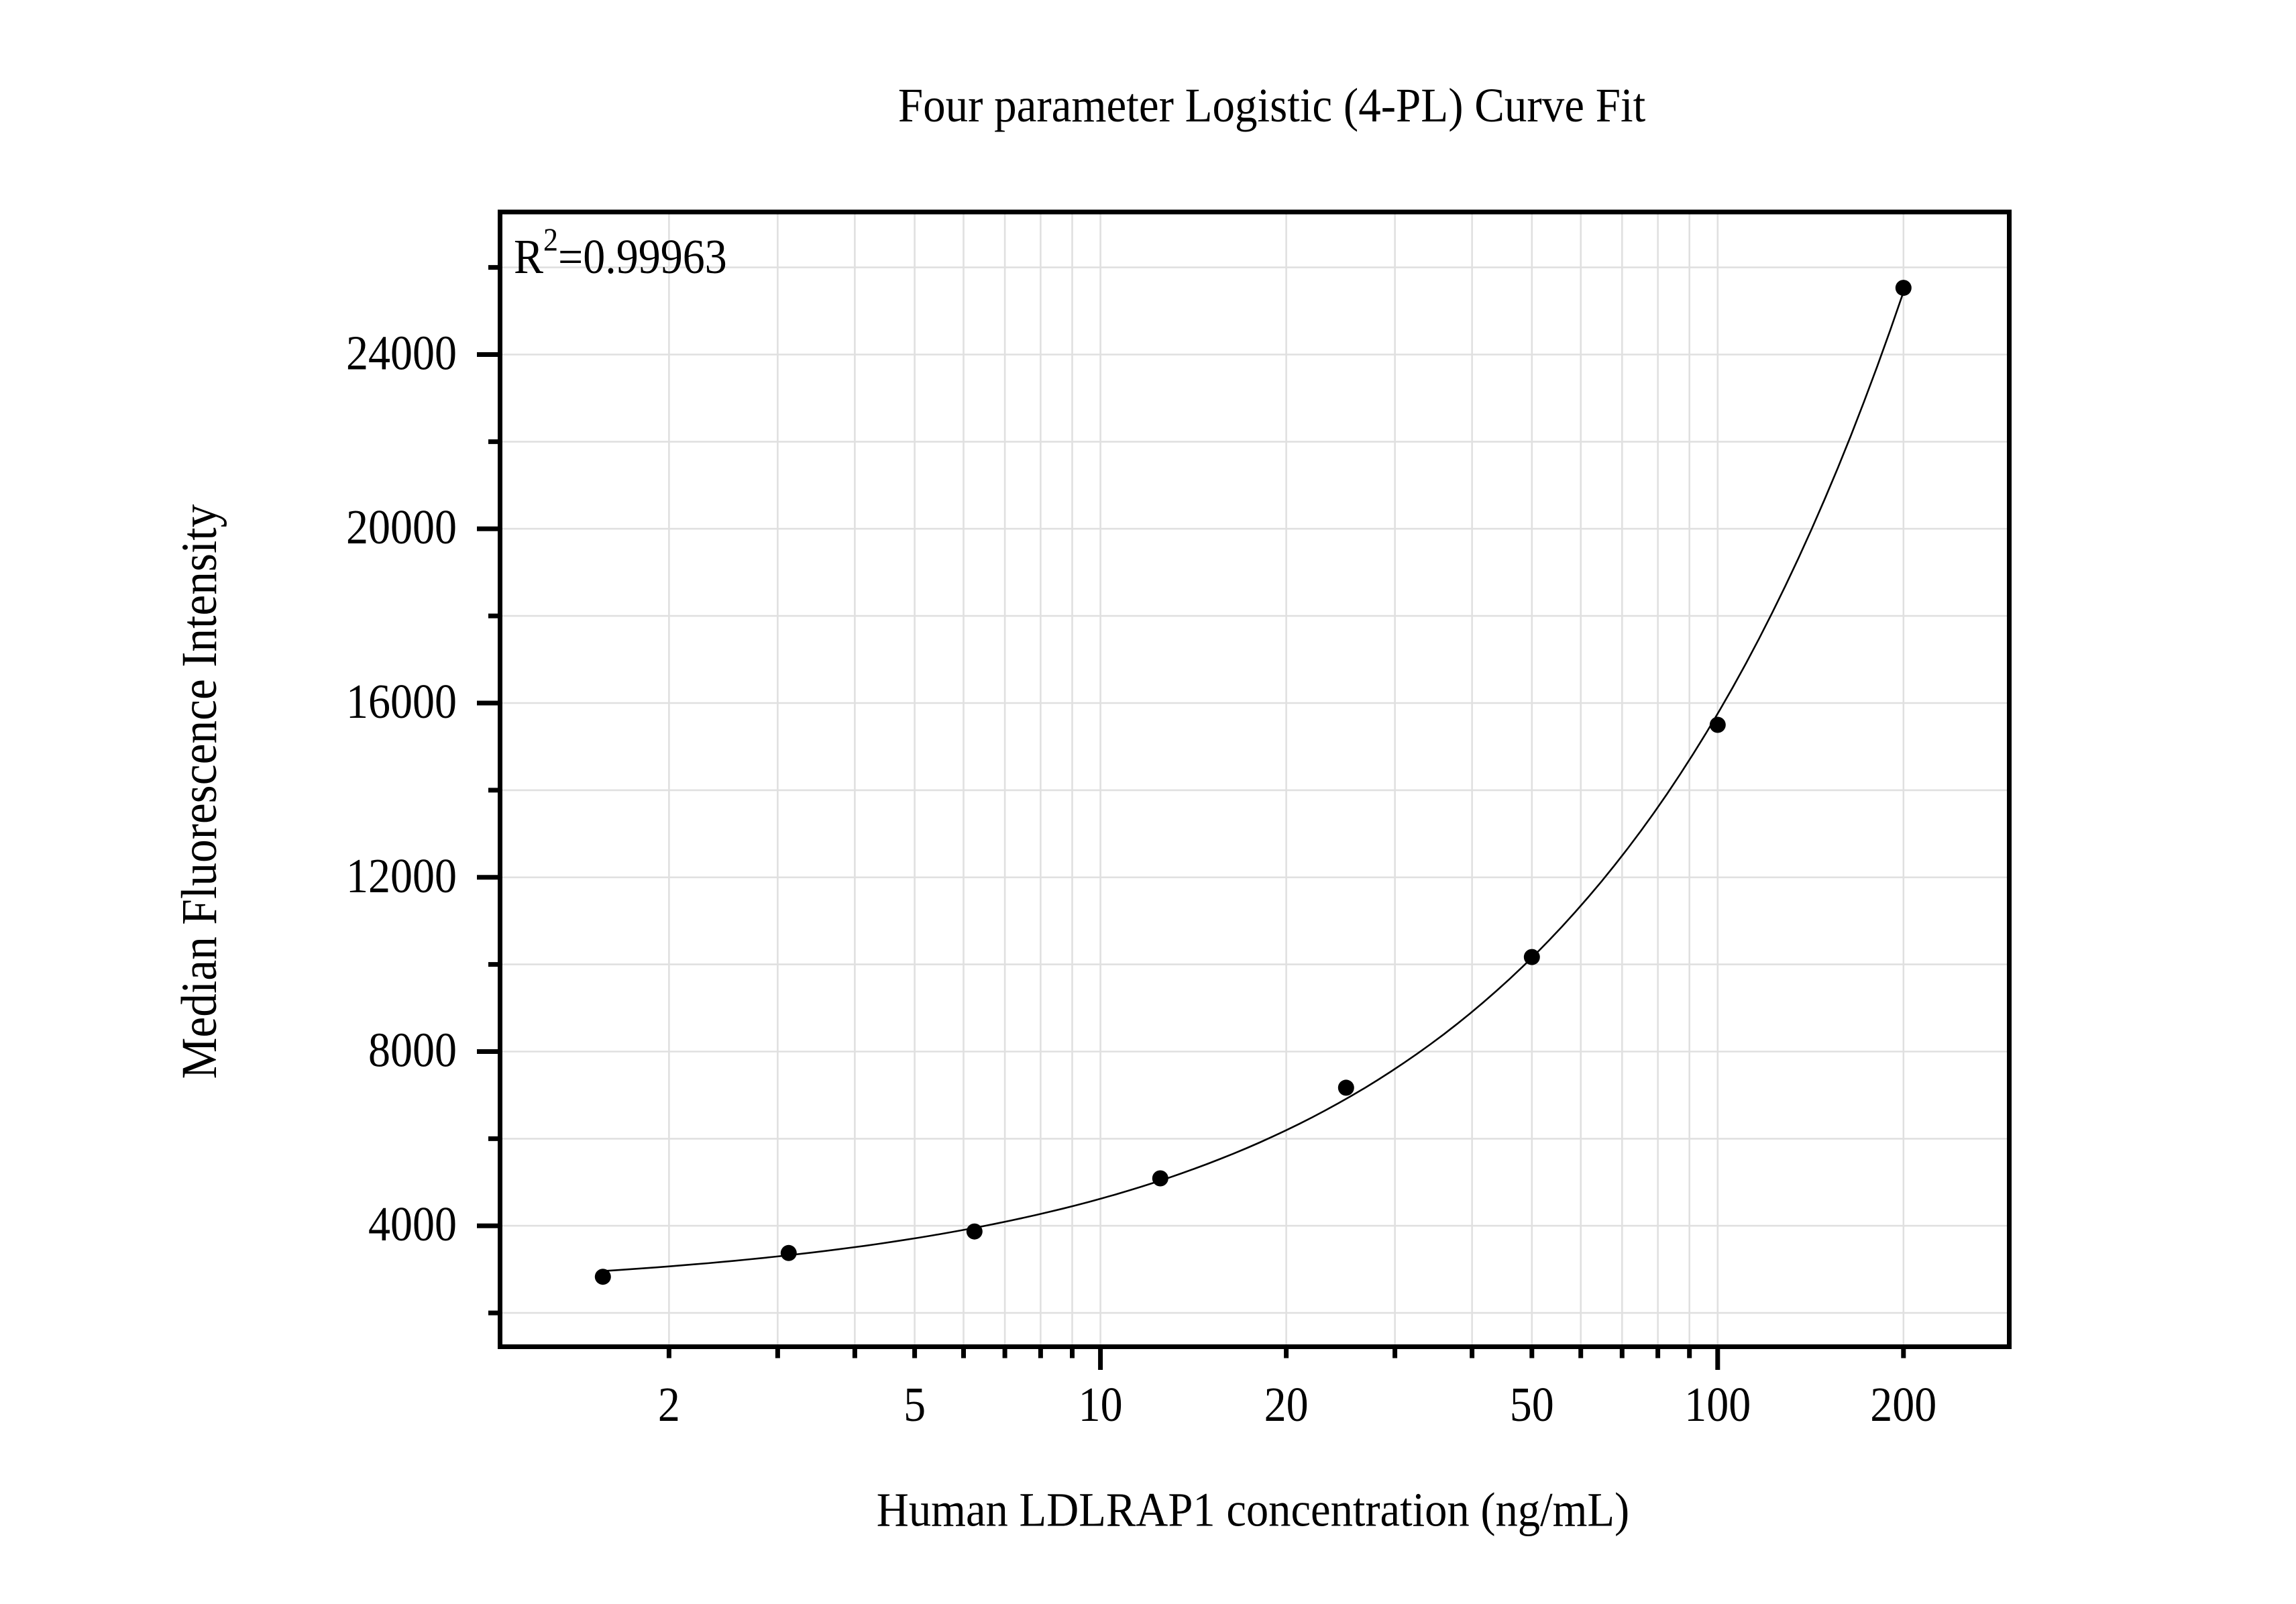 This screenshot has width=2296, height=1604. I want to click on svg-text: 10, so click(1101, 1405).